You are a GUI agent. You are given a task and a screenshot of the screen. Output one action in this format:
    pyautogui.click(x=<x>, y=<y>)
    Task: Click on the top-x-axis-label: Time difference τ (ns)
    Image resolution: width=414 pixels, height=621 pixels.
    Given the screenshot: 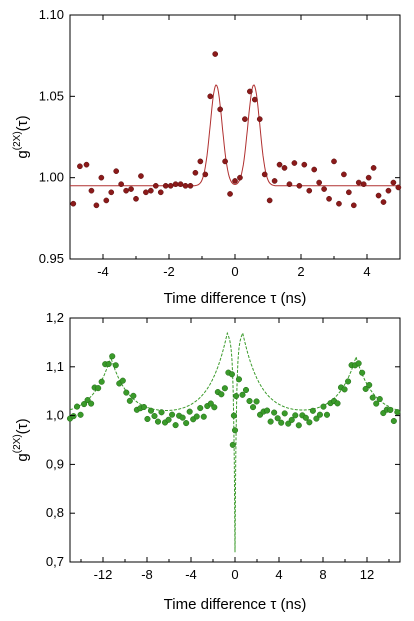 What is the action you would take?
    pyautogui.click(x=235, y=298)
    